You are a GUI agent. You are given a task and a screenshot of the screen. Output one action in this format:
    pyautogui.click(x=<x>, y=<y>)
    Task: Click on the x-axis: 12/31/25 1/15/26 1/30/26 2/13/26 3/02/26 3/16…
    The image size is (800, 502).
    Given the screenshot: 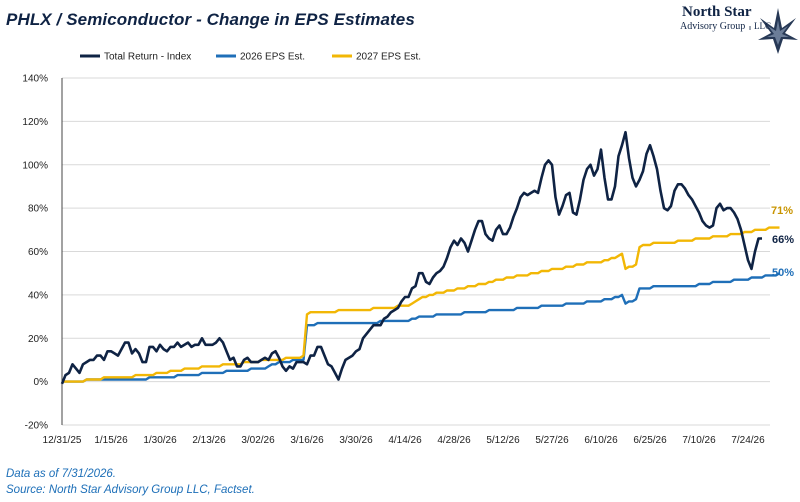 What is the action you would take?
    pyautogui.click(x=404, y=440)
    